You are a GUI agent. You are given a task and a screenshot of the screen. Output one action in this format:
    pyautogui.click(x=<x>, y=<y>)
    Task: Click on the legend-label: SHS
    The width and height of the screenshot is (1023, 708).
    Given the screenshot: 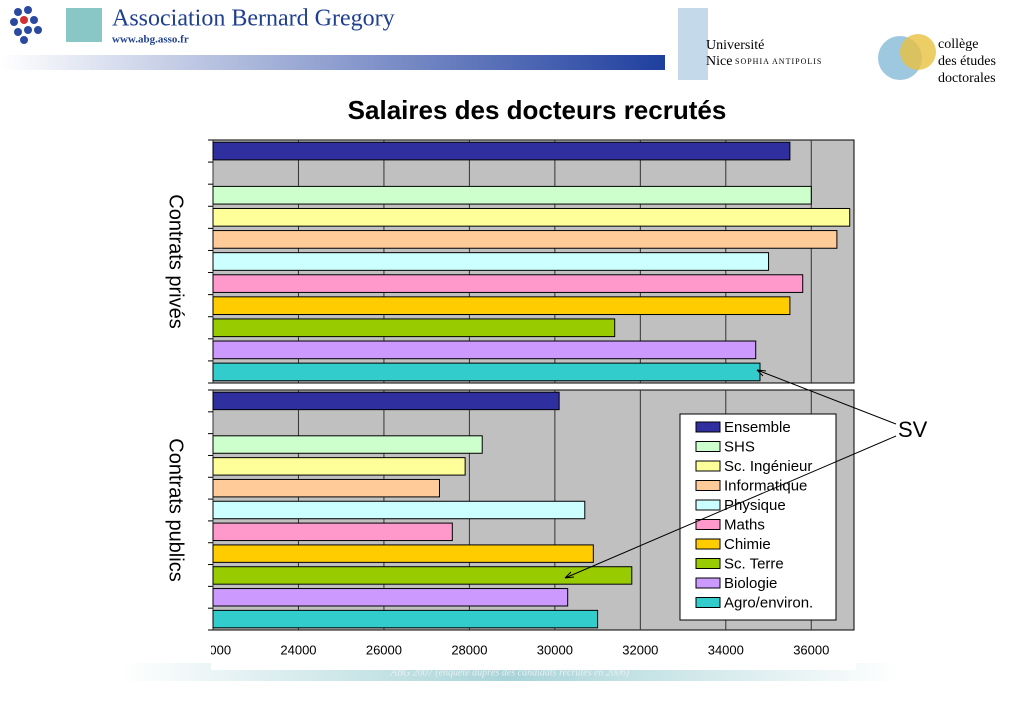 What is the action you would take?
    pyautogui.click(x=739, y=446)
    